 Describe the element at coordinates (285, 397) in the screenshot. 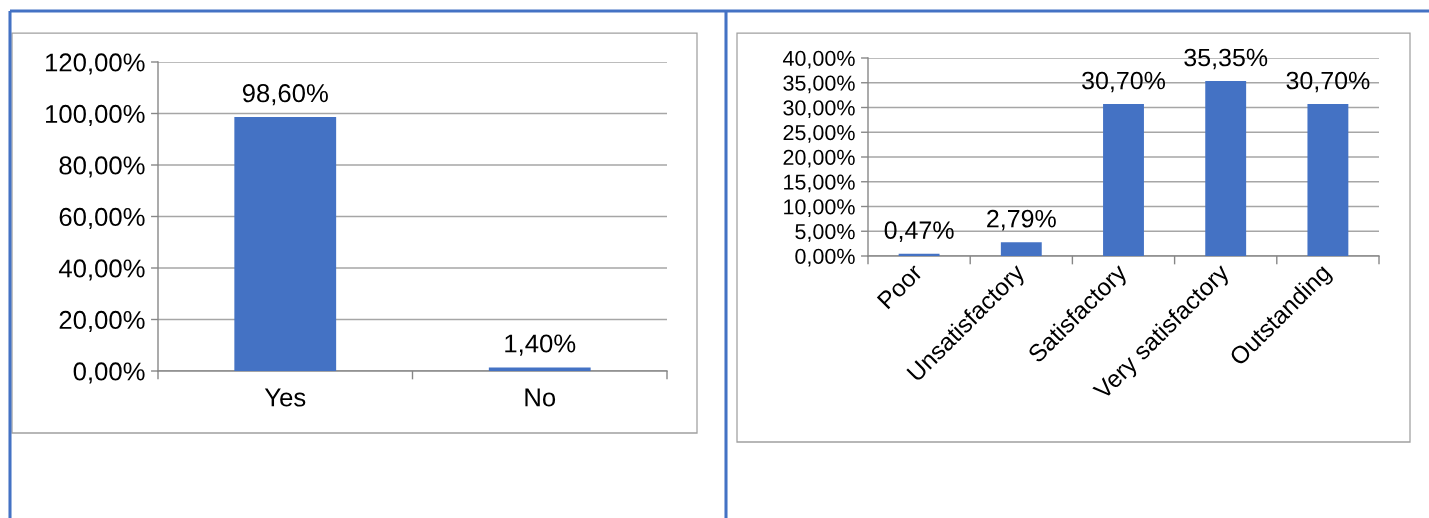

I see `x-tick-label: Yes` at that location.